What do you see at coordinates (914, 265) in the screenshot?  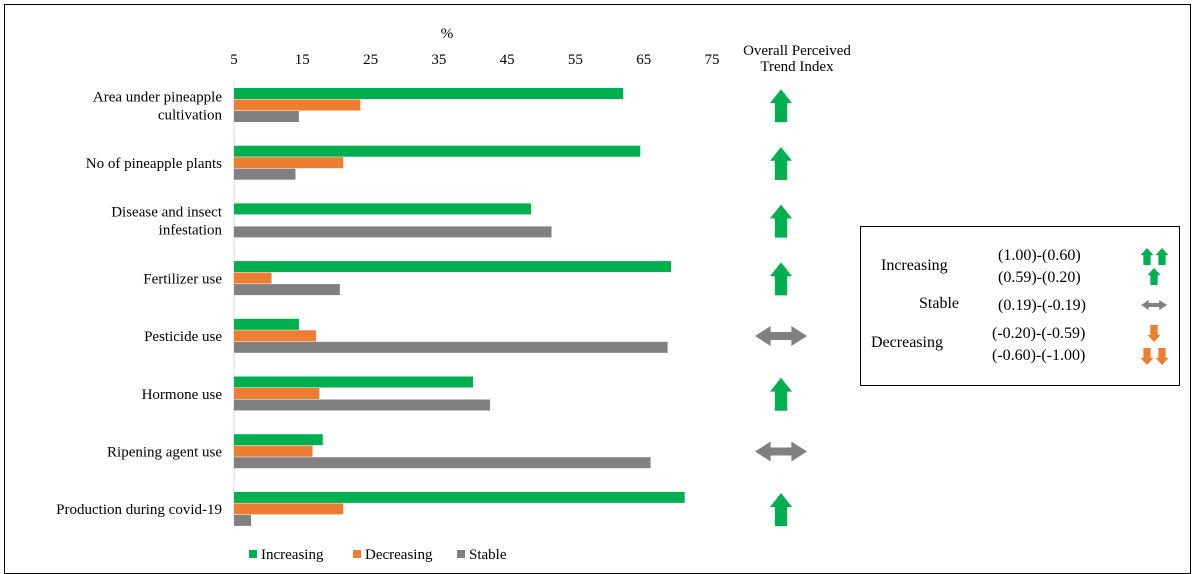 I see `legend-category-increasing: Increasing` at bounding box center [914, 265].